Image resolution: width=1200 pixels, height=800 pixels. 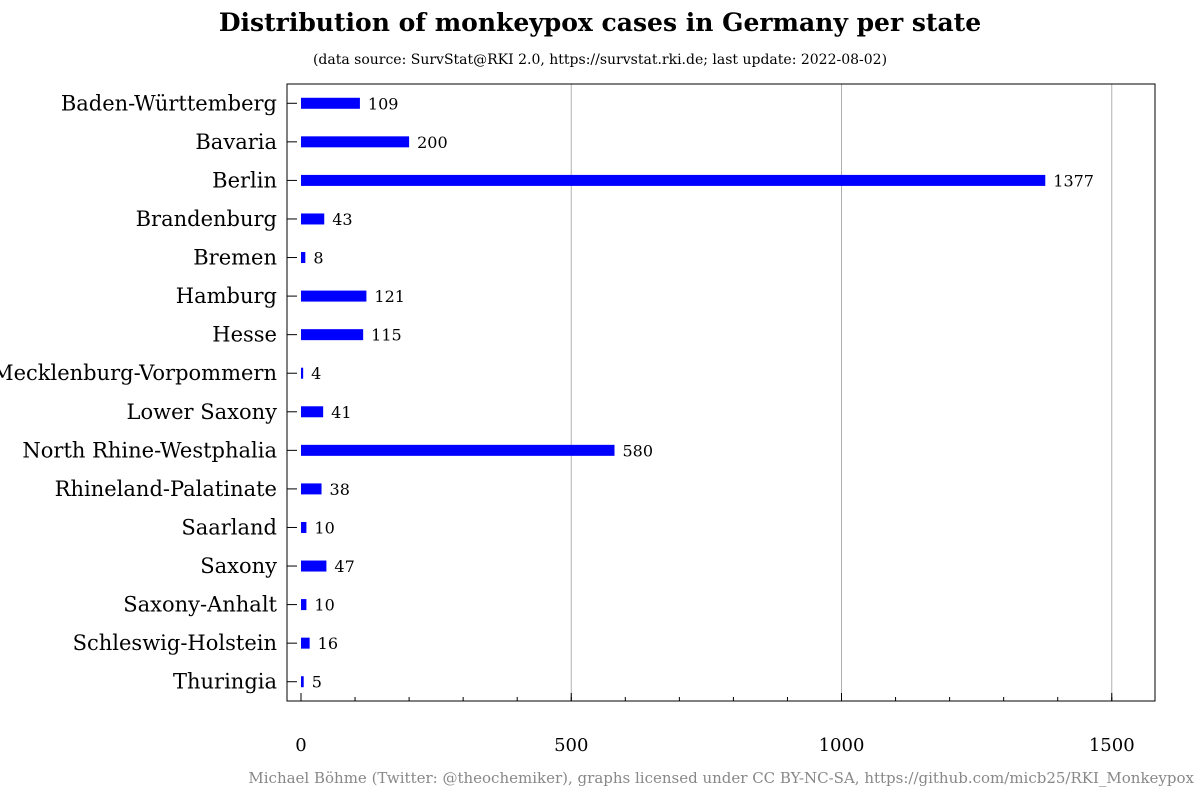 What do you see at coordinates (236, 142) in the screenshot?
I see `category-label: Bavaria` at bounding box center [236, 142].